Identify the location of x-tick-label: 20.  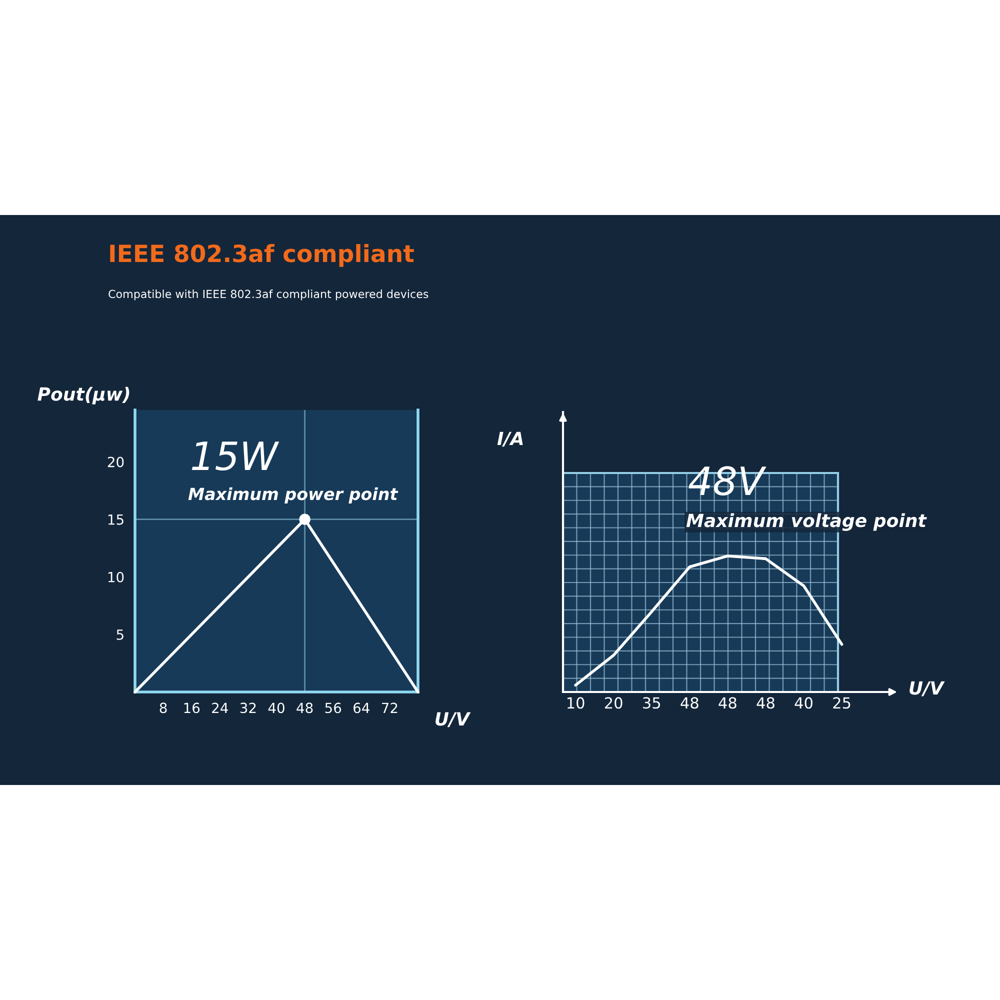
(613, 703).